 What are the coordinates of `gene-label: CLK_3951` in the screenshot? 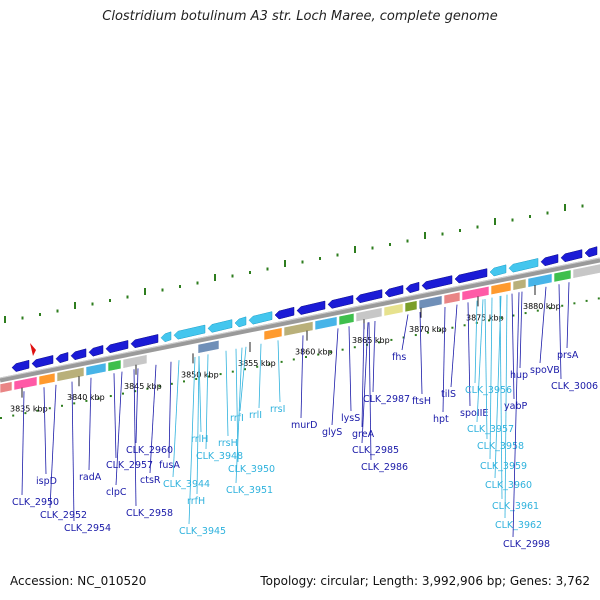 It's located at (249, 490).